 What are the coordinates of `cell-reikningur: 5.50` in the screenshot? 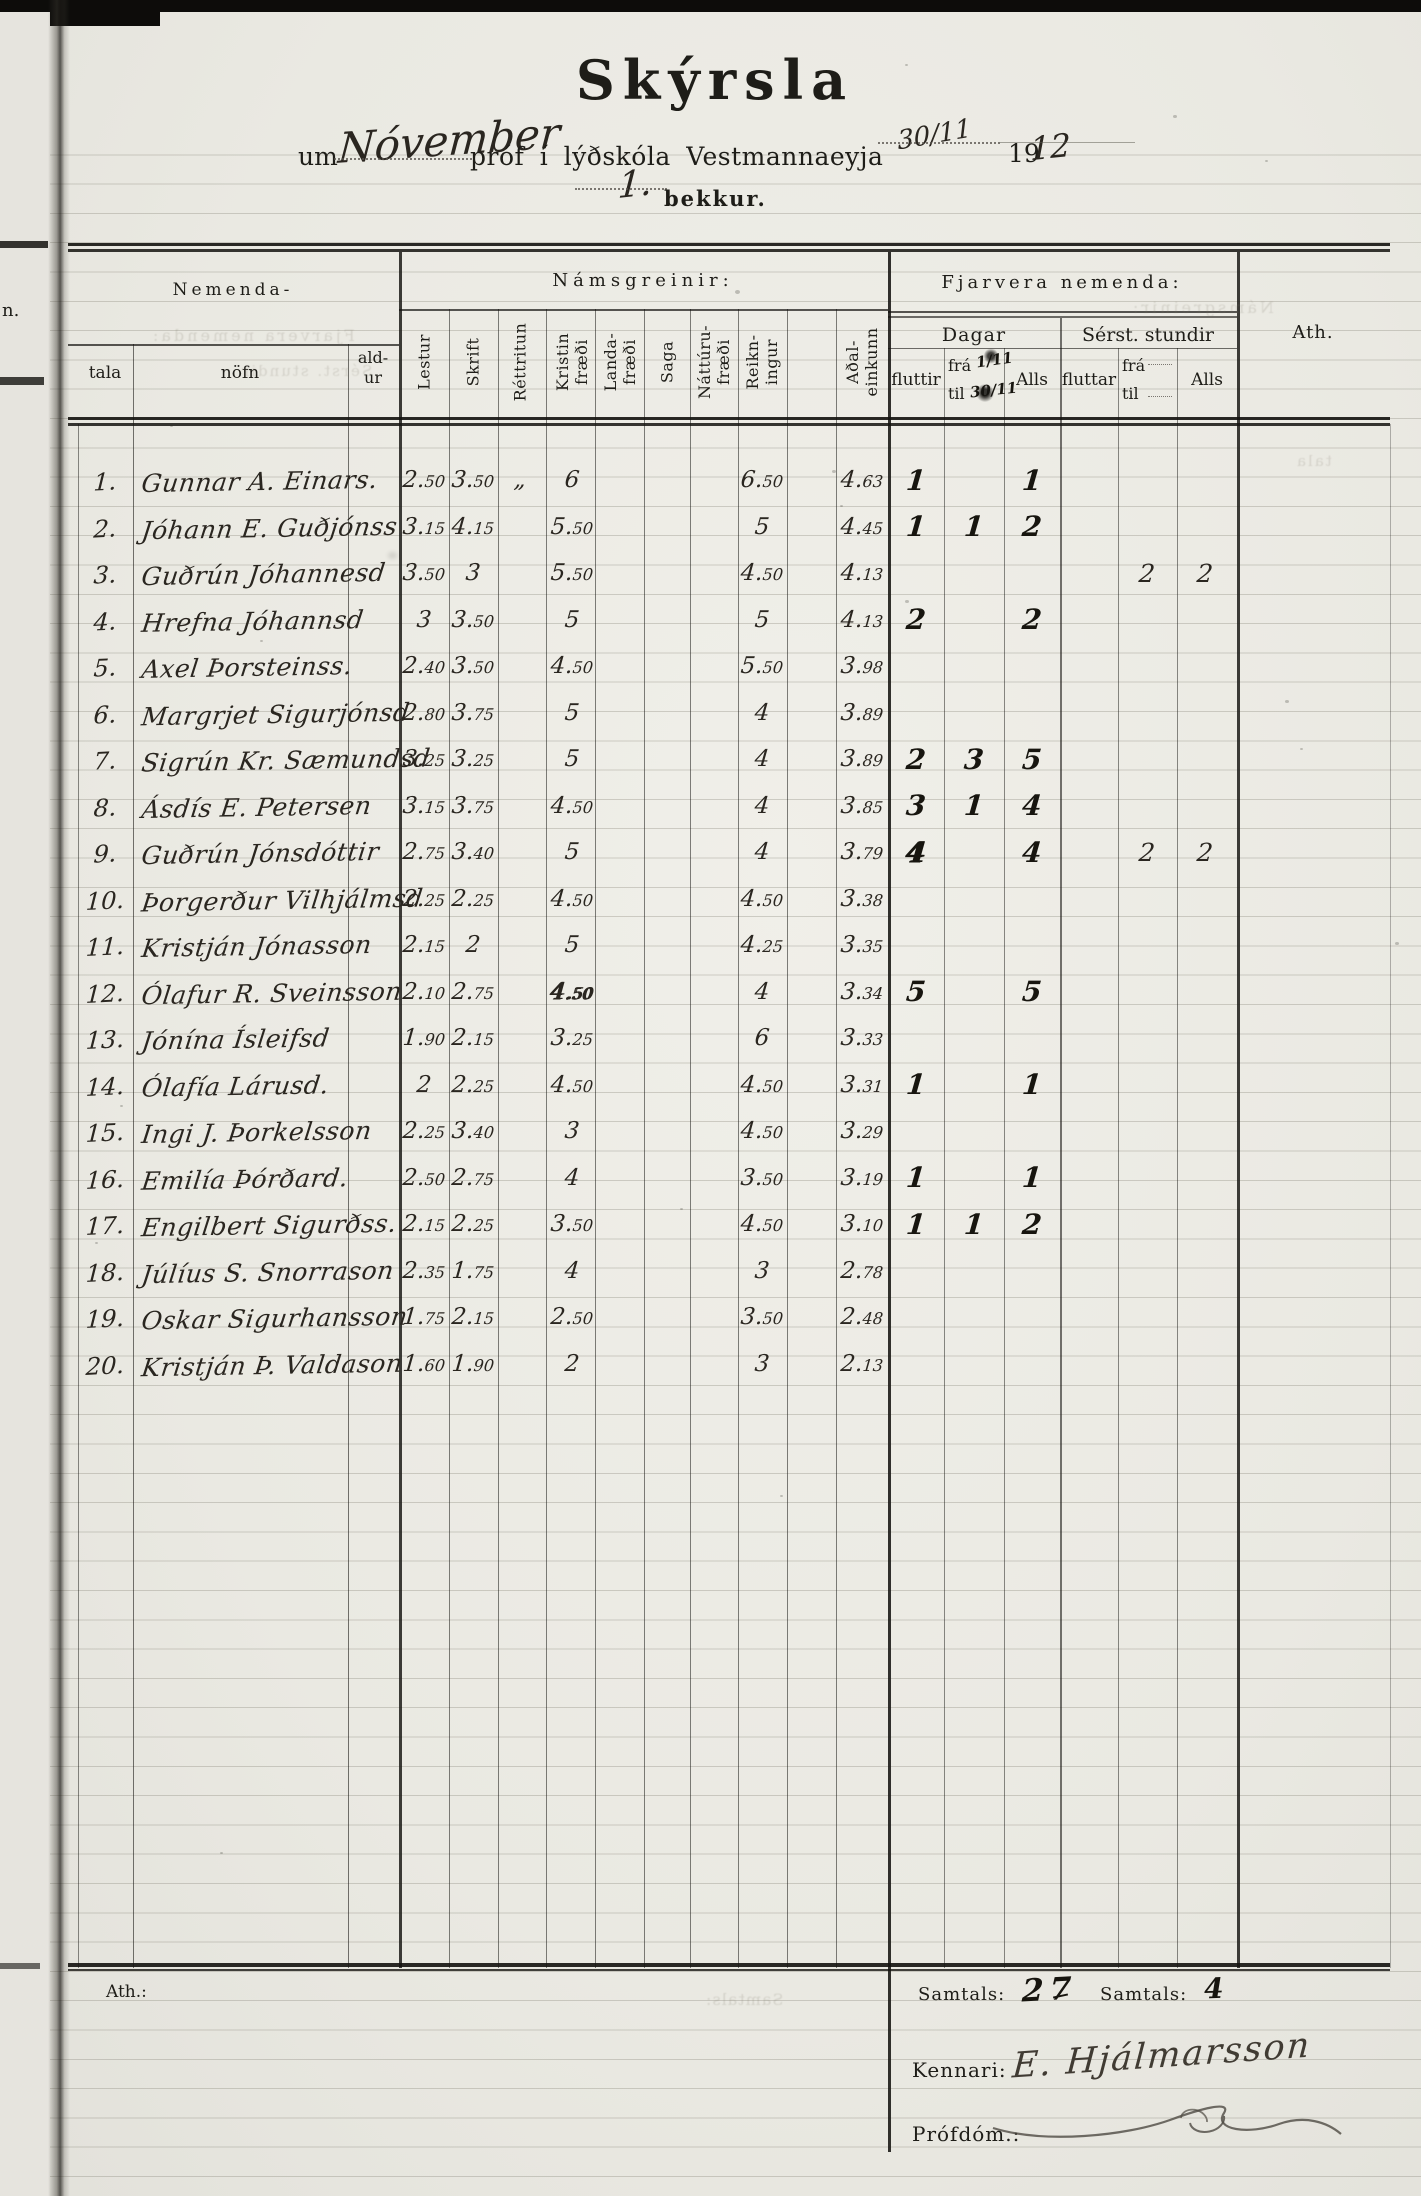 It's located at (761, 666).